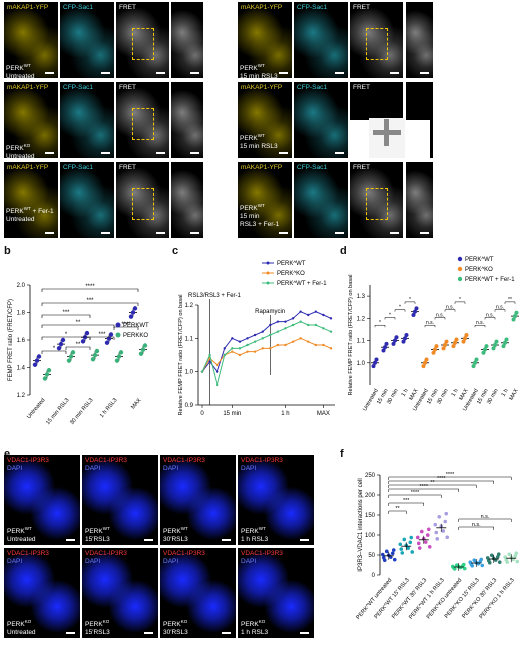  What do you see at coordinates (143, 124) in the screenshot?
I see `roi-box-left-r1` at bounding box center [143, 124].